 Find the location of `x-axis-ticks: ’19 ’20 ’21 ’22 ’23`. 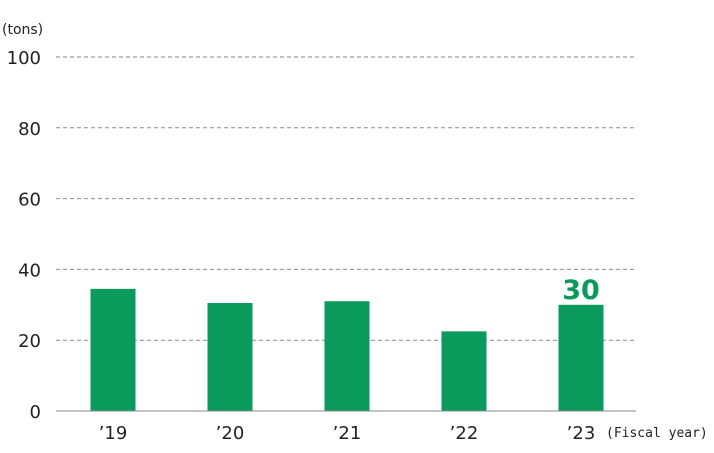

x-axis-ticks: ’19 ’20 ’21 ’22 ’23 is located at coordinates (347, 433).